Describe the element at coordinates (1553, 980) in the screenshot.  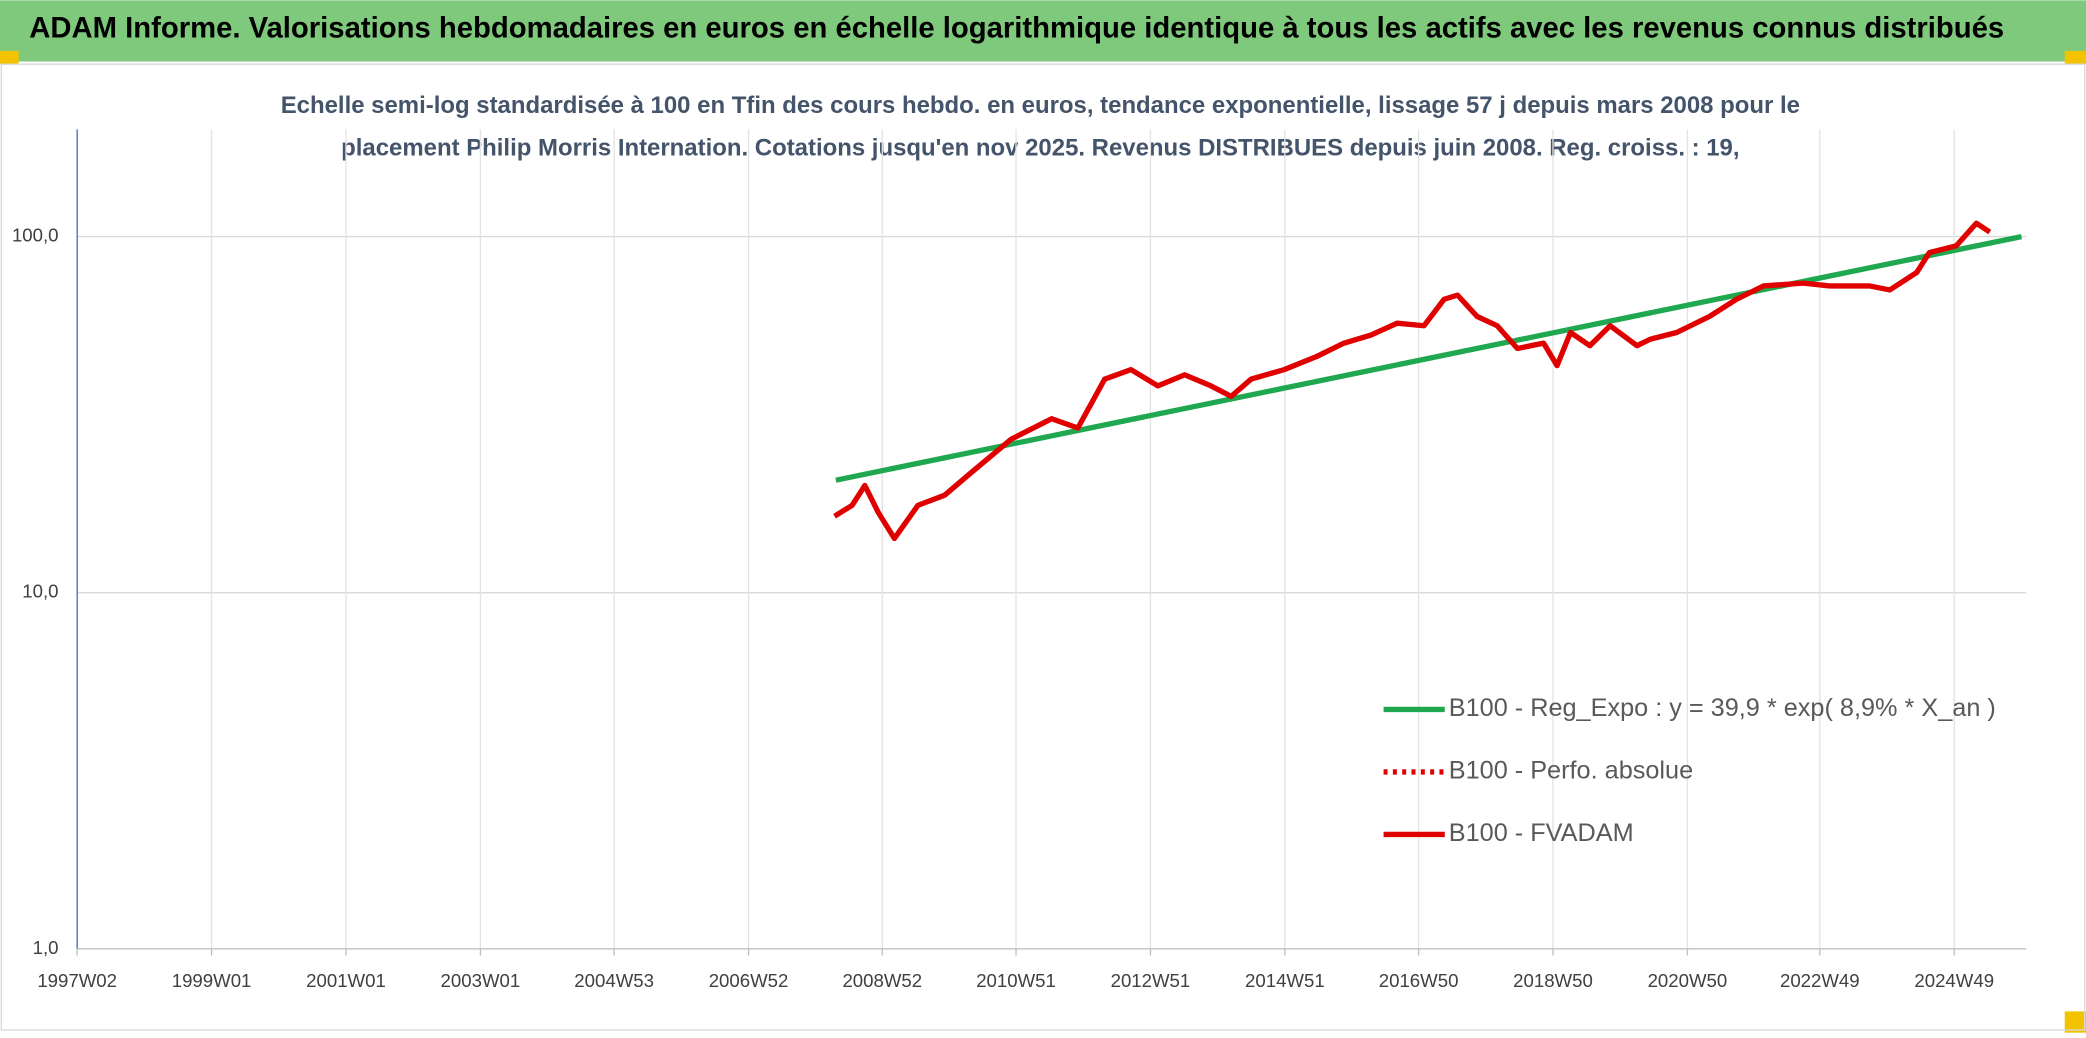
I see `x-tick-label: 2018W50` at that location.